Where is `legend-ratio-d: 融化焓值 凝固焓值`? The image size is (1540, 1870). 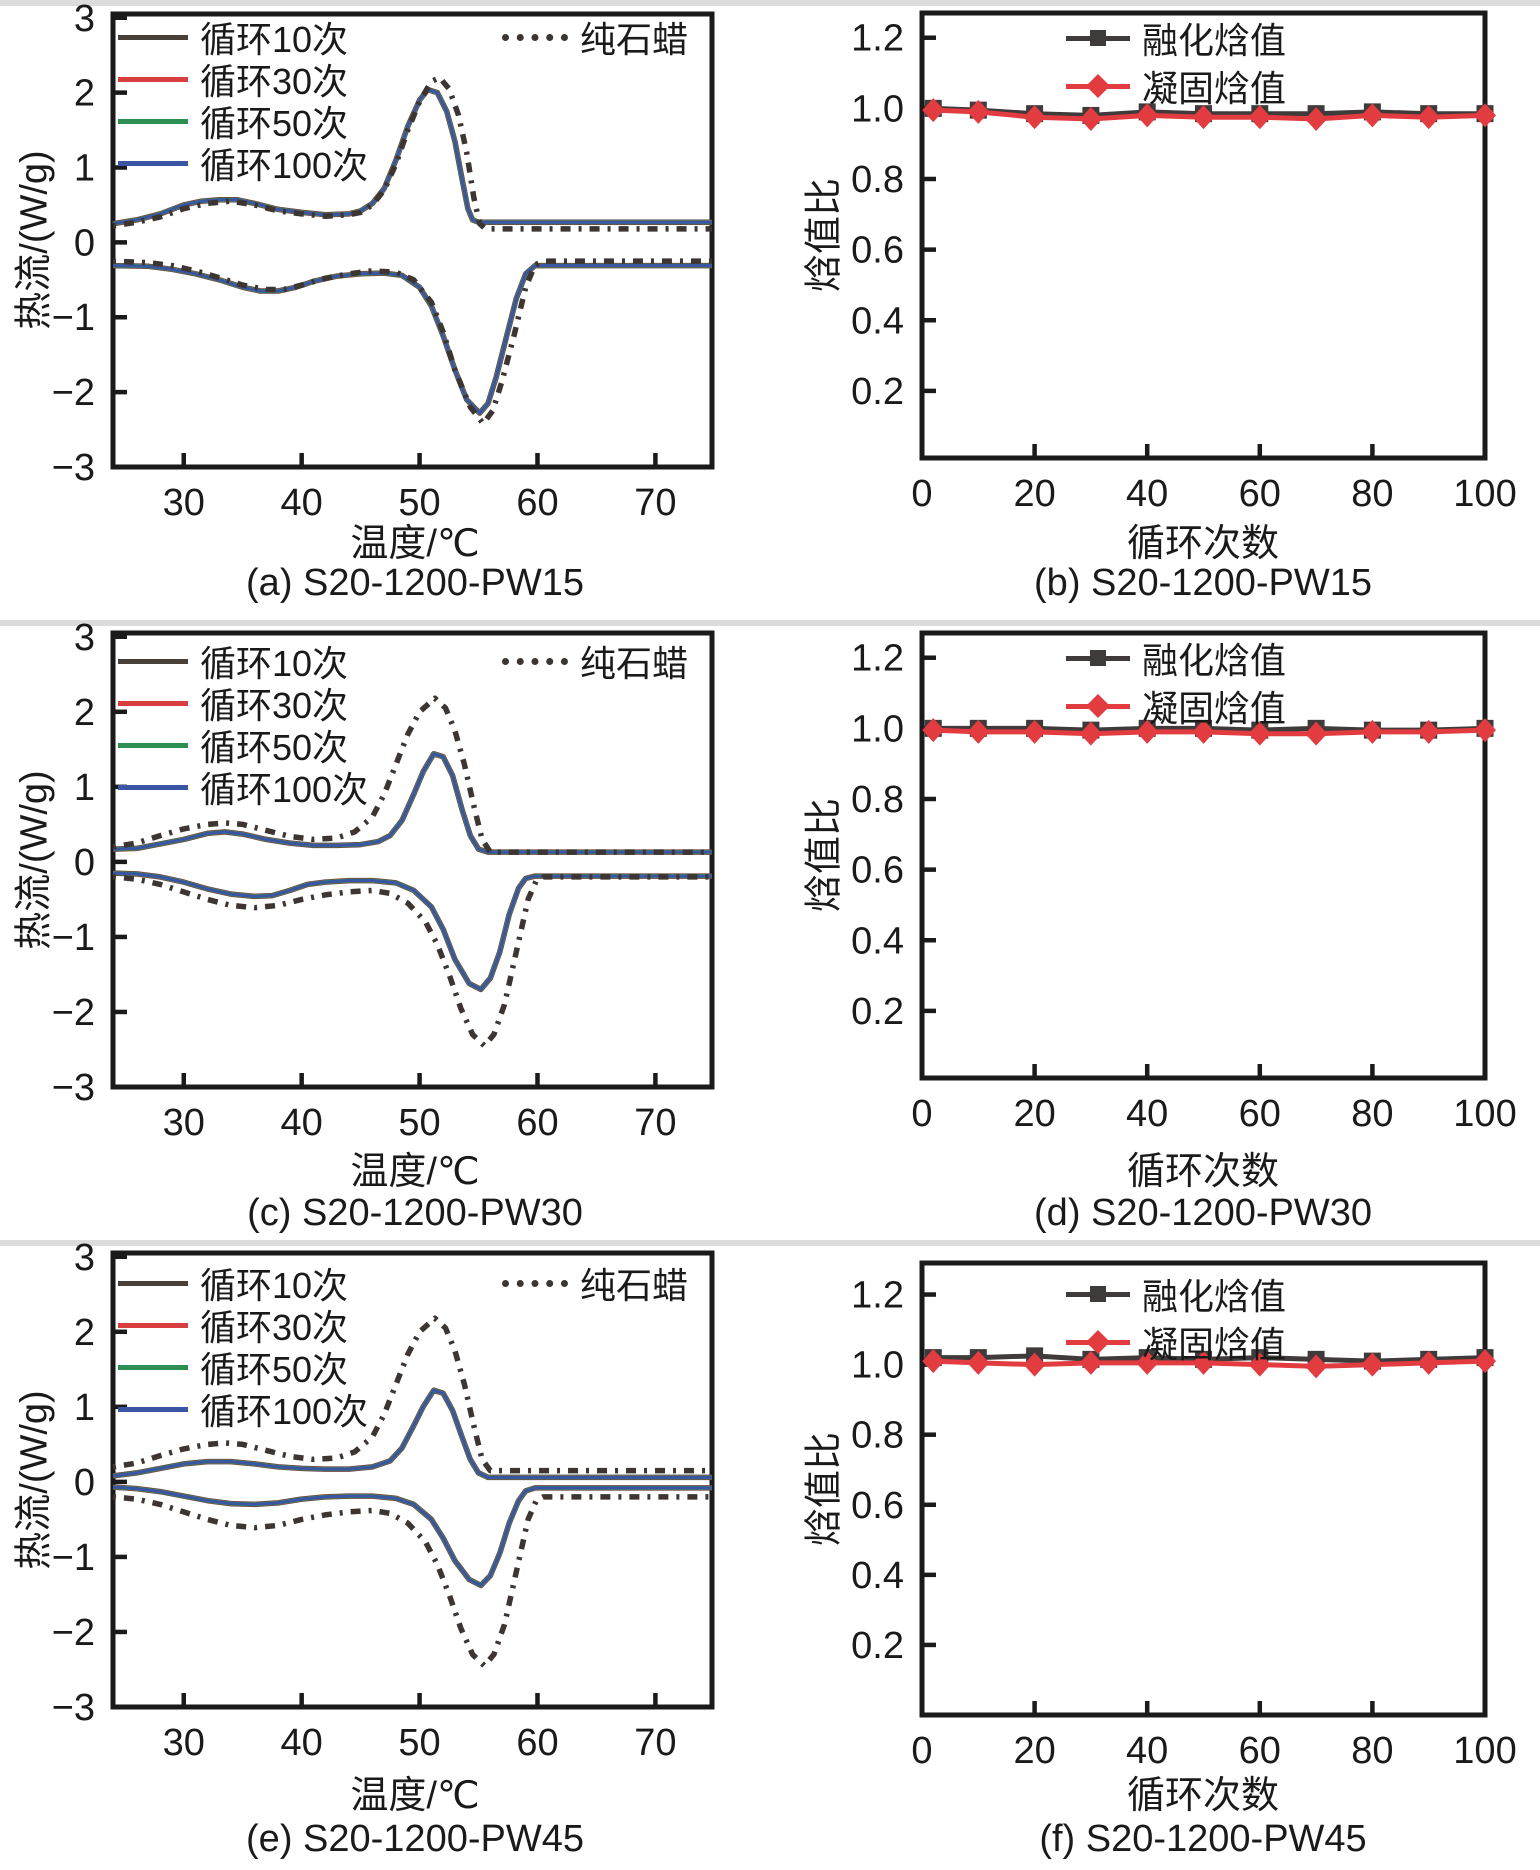 legend-ratio-d: 融化焓值 凝固焓值 is located at coordinates (1176, 682).